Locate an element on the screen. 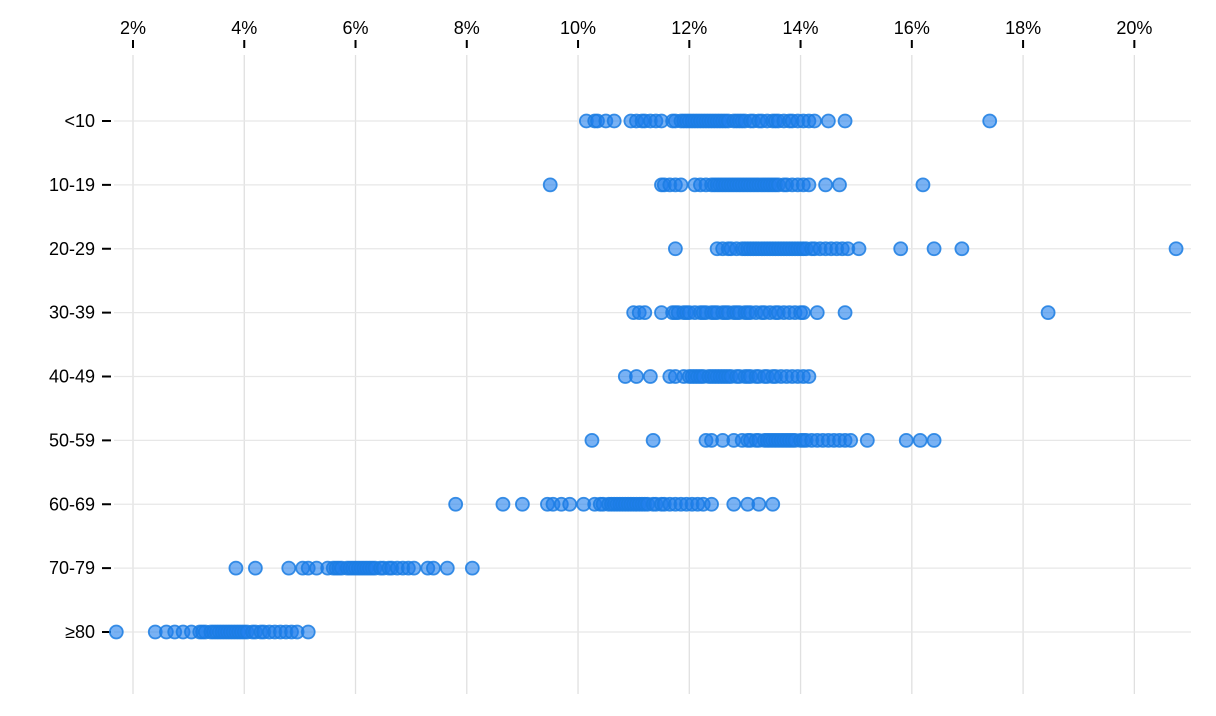  y-category-label: 10-19 is located at coordinates (72, 185).